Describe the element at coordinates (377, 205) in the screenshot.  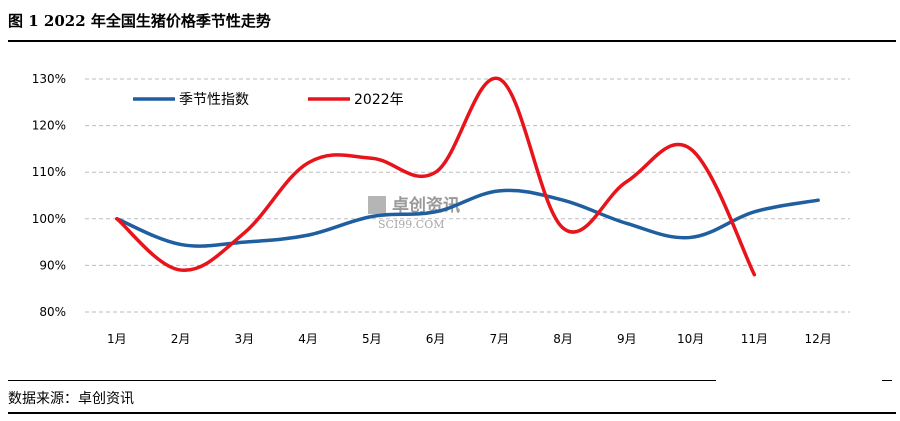
I see `watermark-logo-icon` at that location.